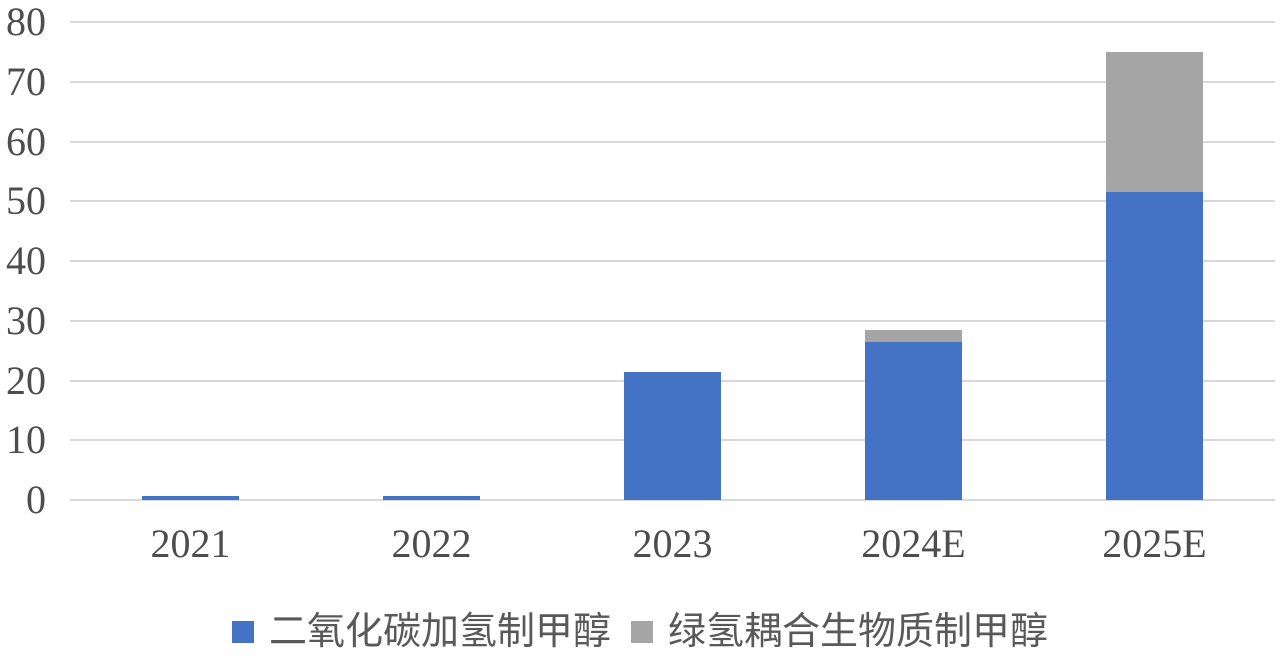 The width and height of the screenshot is (1280, 664). I want to click on x-tick-label: 2025E, so click(1154, 543).